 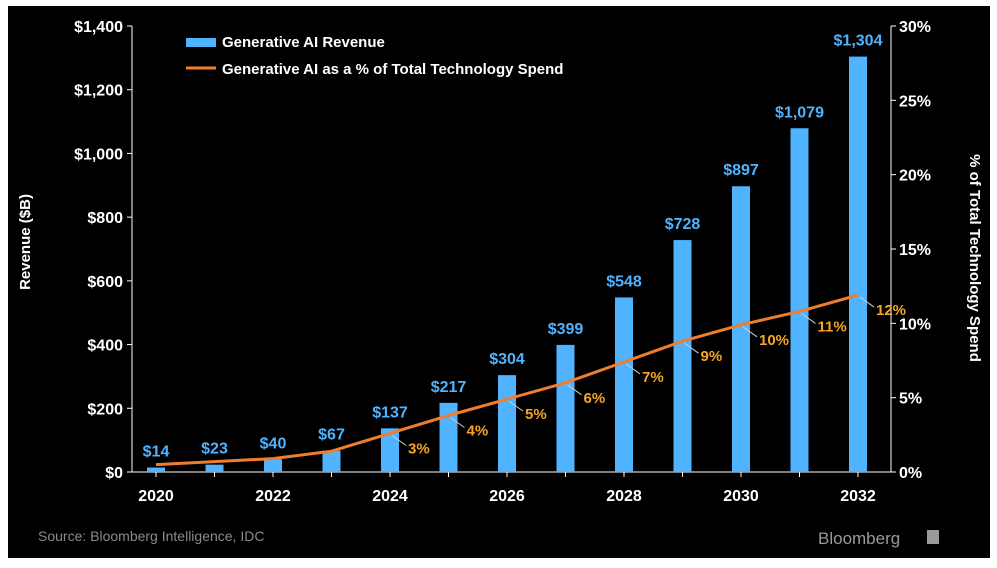 What do you see at coordinates (478, 431) in the screenshot?
I see `pct-value-label: 4%` at bounding box center [478, 431].